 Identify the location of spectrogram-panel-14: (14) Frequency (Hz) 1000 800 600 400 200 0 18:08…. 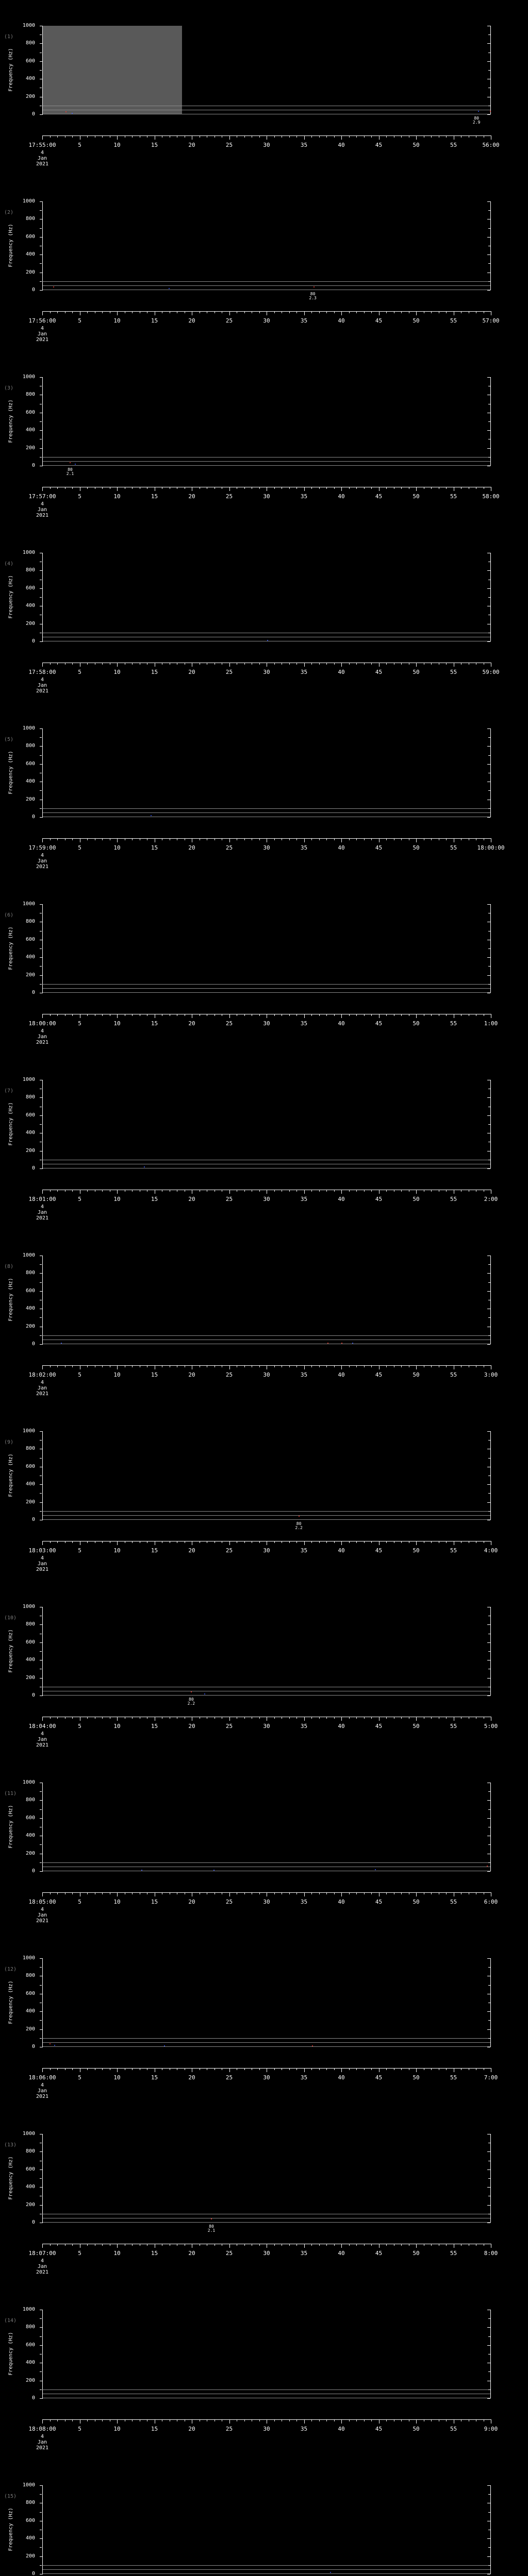
(264, 2376).